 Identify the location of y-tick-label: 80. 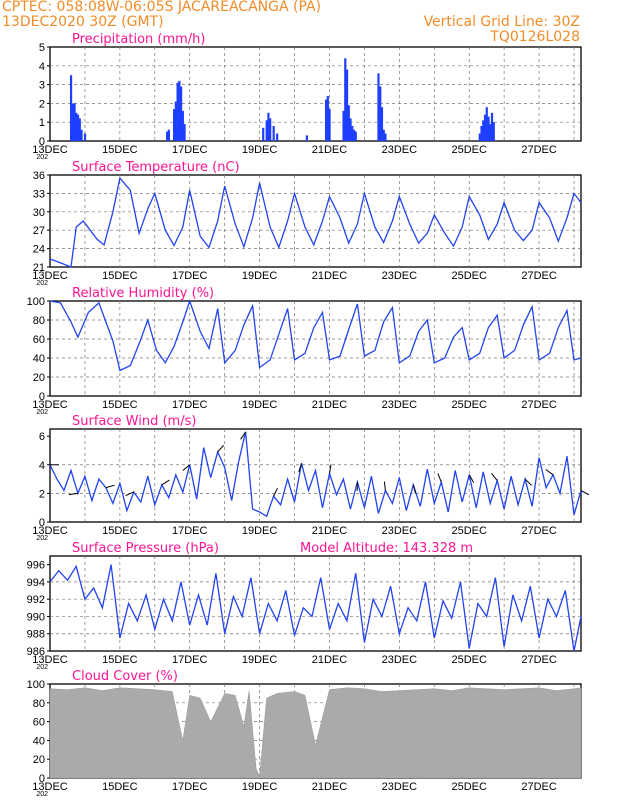
(39, 704).